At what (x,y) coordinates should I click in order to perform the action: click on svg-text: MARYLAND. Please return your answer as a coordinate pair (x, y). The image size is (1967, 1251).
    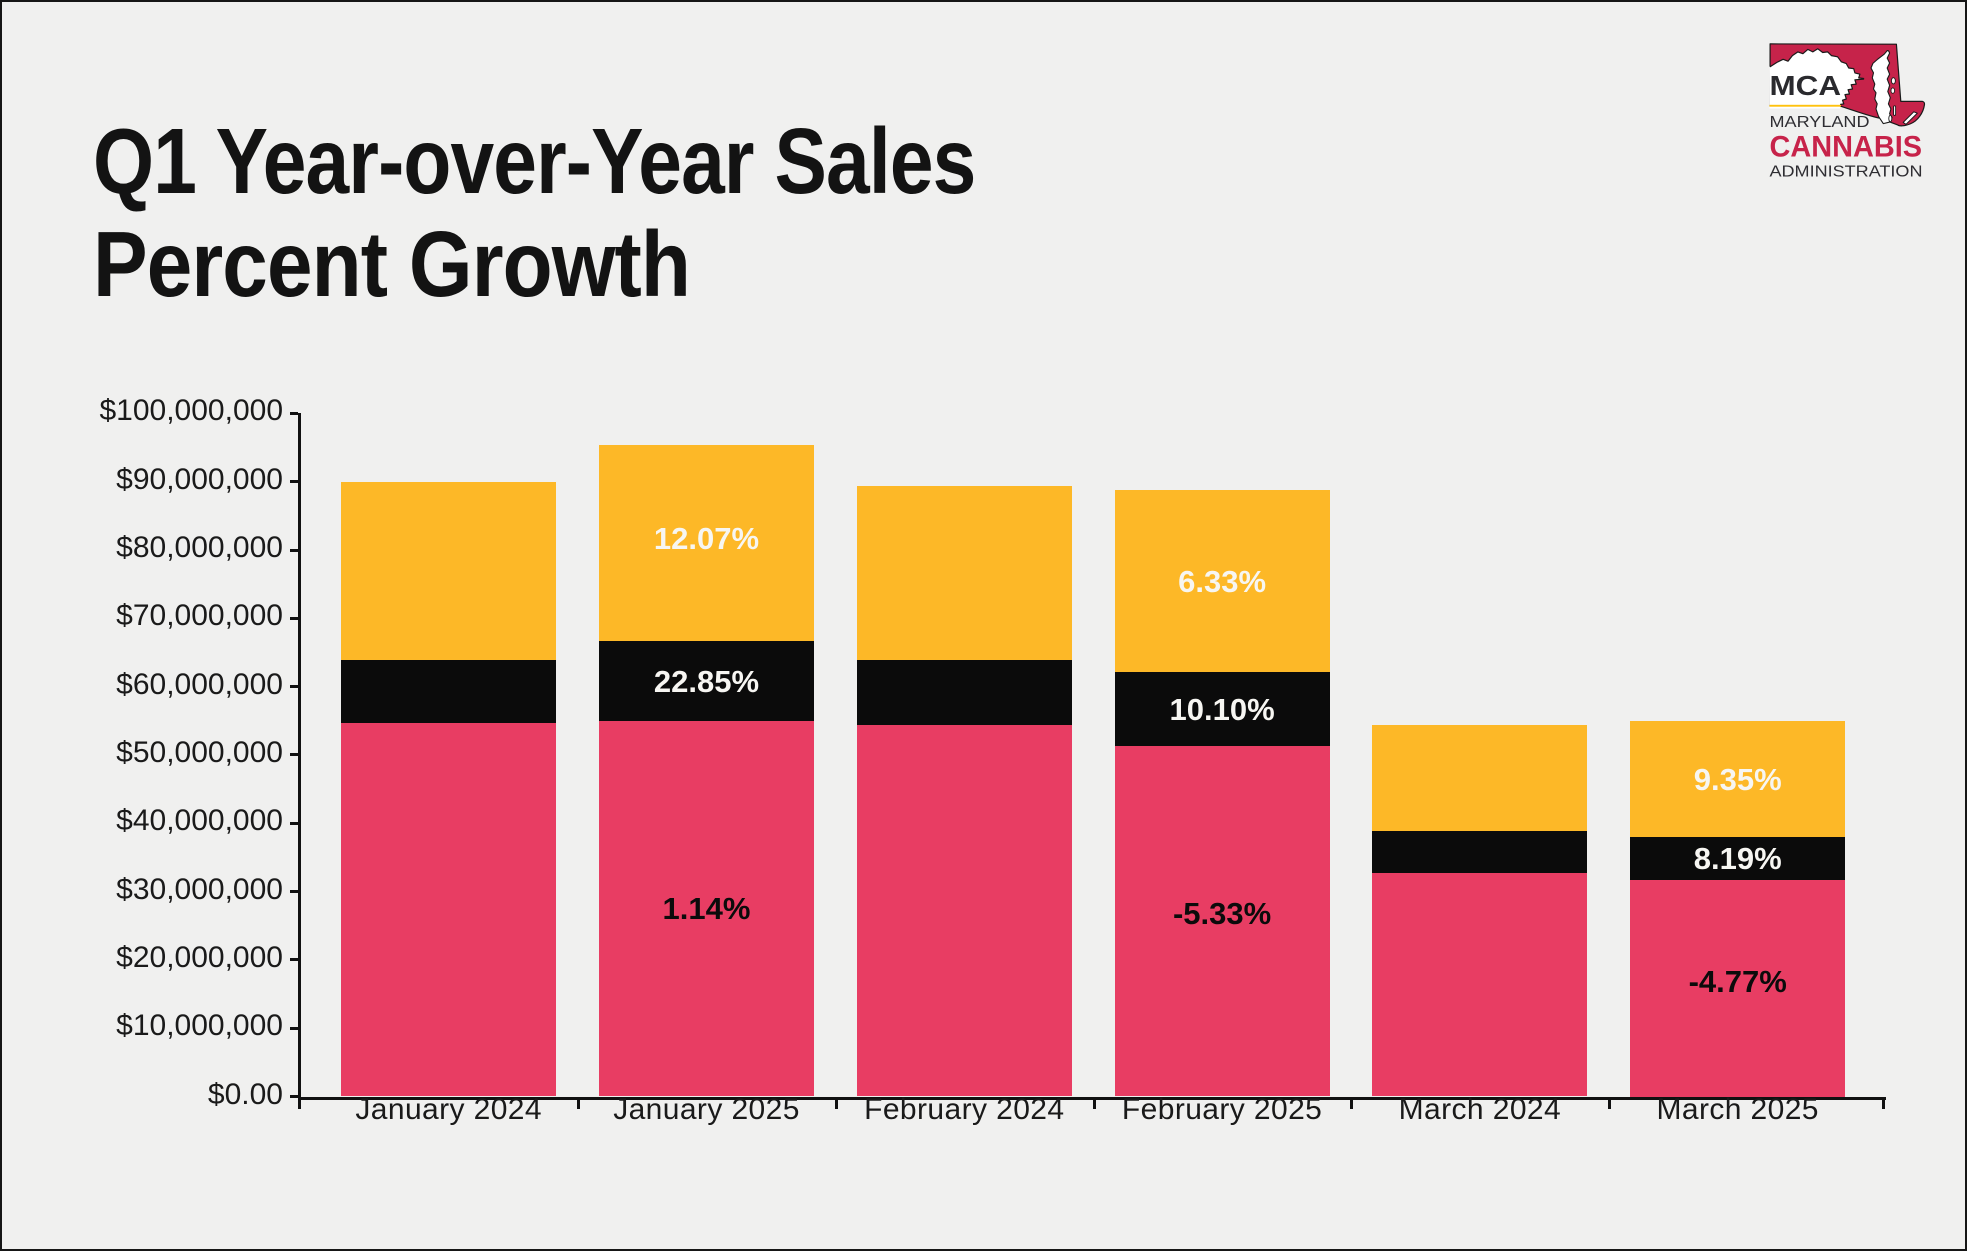
    Looking at the image, I should click on (1820, 122).